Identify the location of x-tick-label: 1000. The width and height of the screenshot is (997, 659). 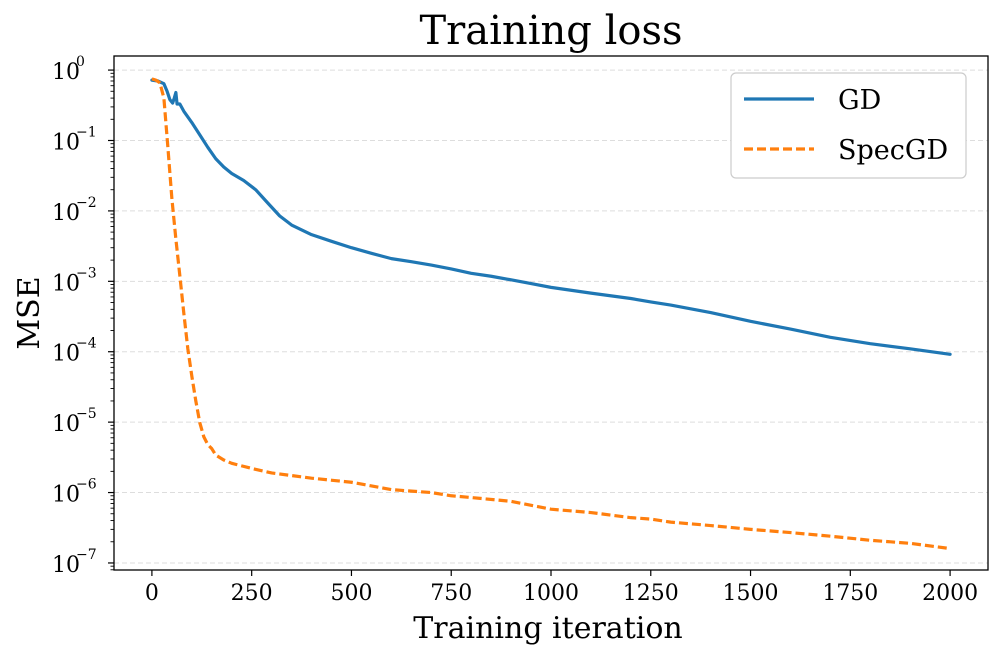
(551, 593).